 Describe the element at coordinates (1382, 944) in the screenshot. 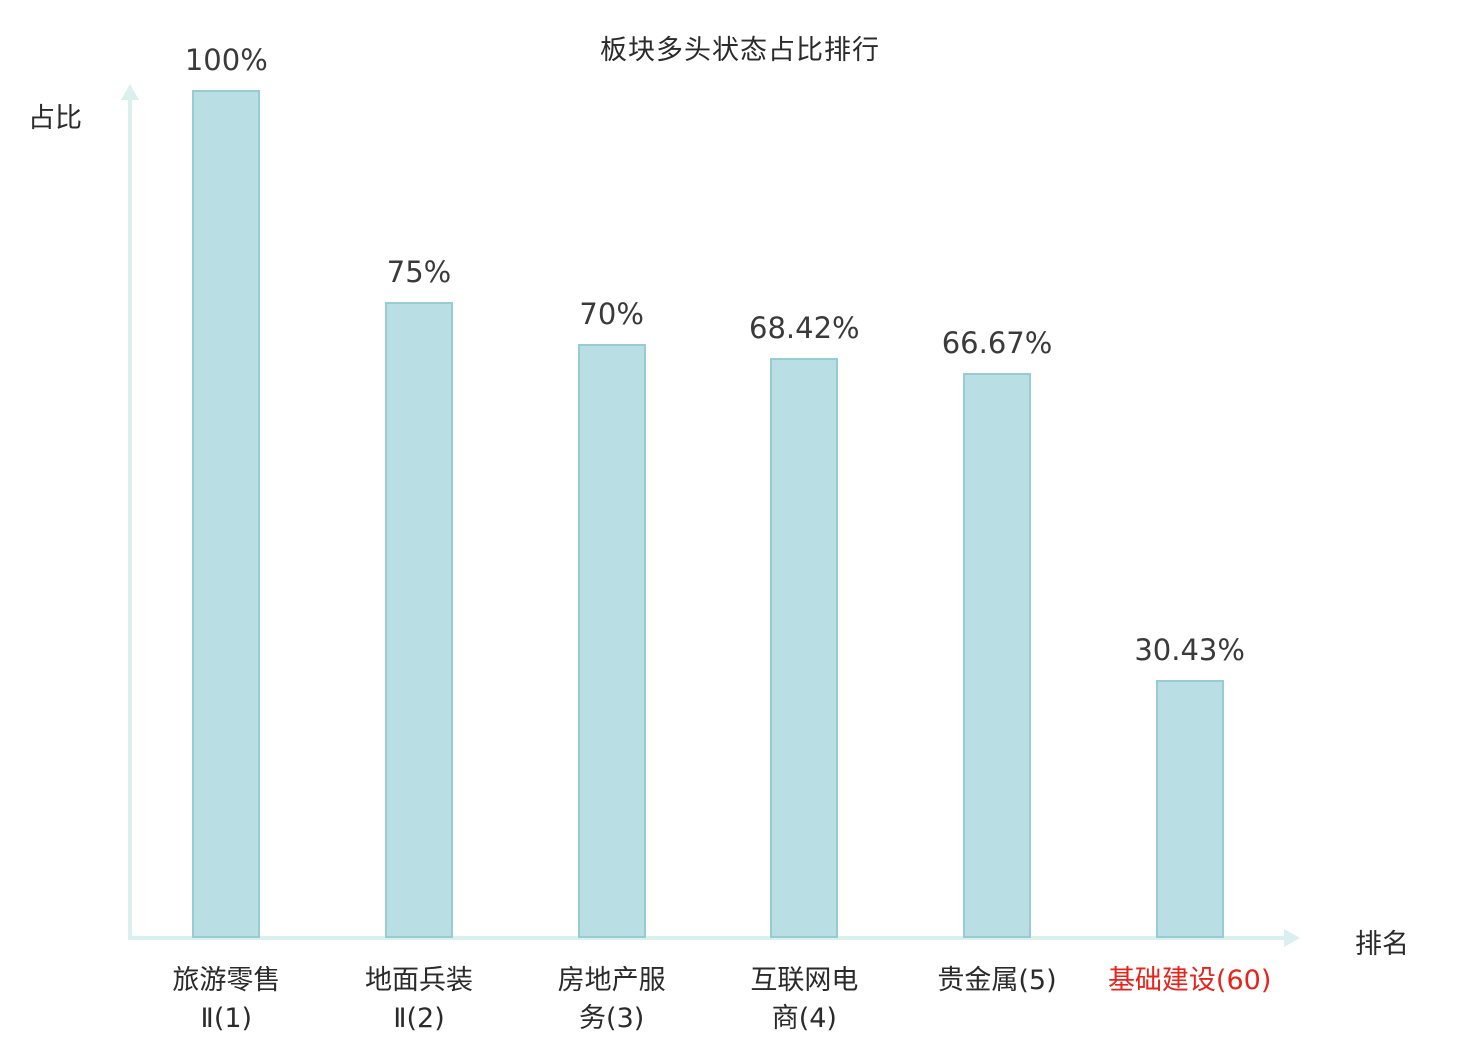

I see `x-axis-label: 排名` at that location.